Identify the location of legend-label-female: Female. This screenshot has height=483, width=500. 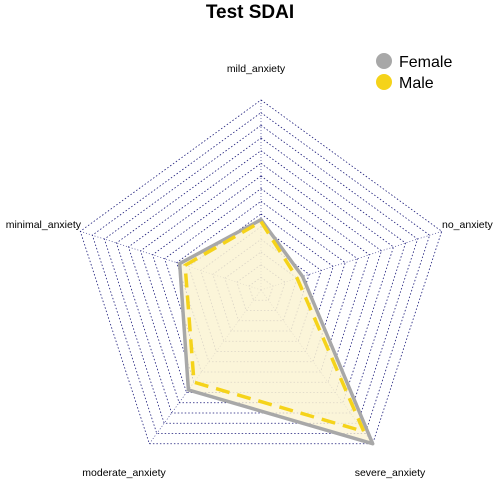
(425, 62).